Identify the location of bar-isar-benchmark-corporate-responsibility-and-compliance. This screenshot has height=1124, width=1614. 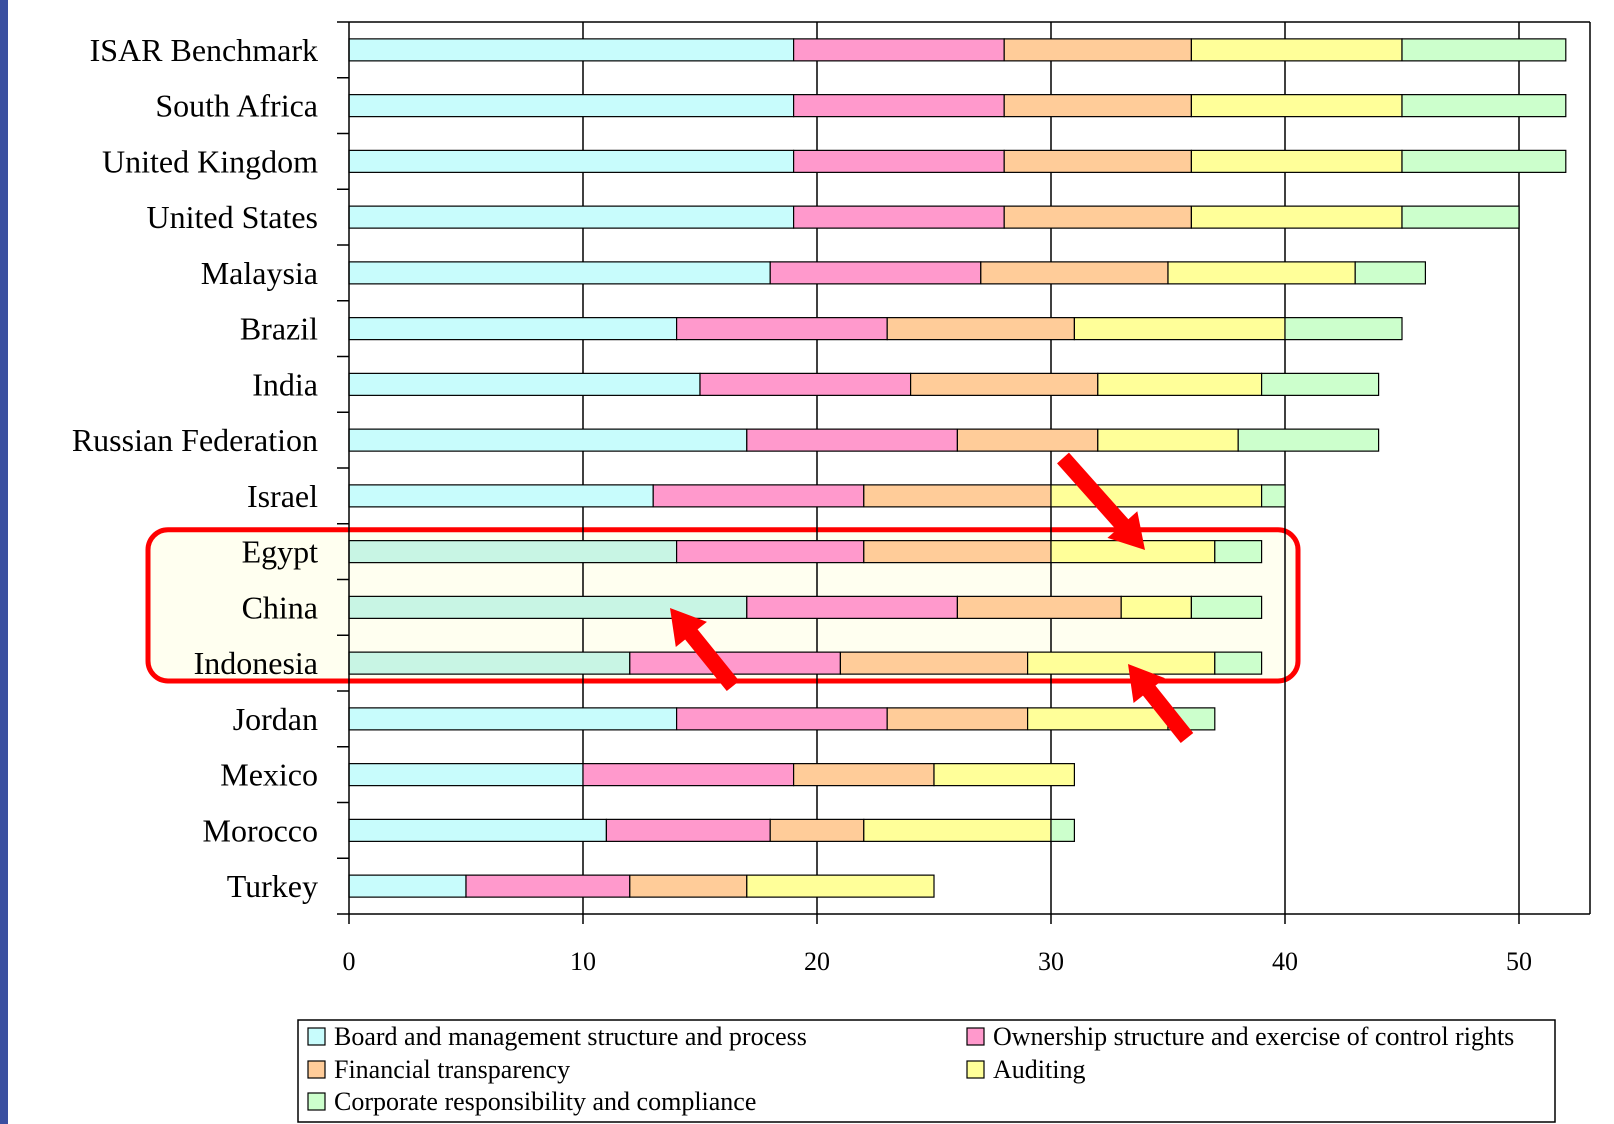
(1484, 50).